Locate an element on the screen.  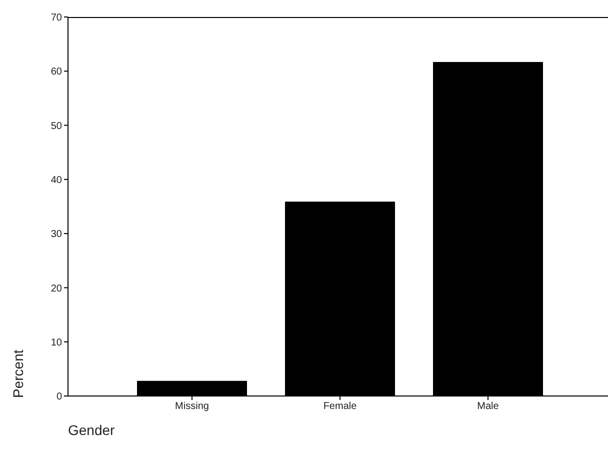
y-tick-label: 30 is located at coordinates (56, 234).